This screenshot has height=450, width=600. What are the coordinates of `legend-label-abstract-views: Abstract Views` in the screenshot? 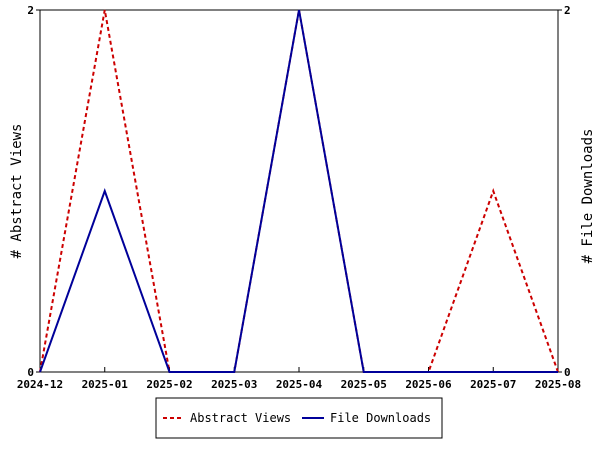 It's located at (240, 418).